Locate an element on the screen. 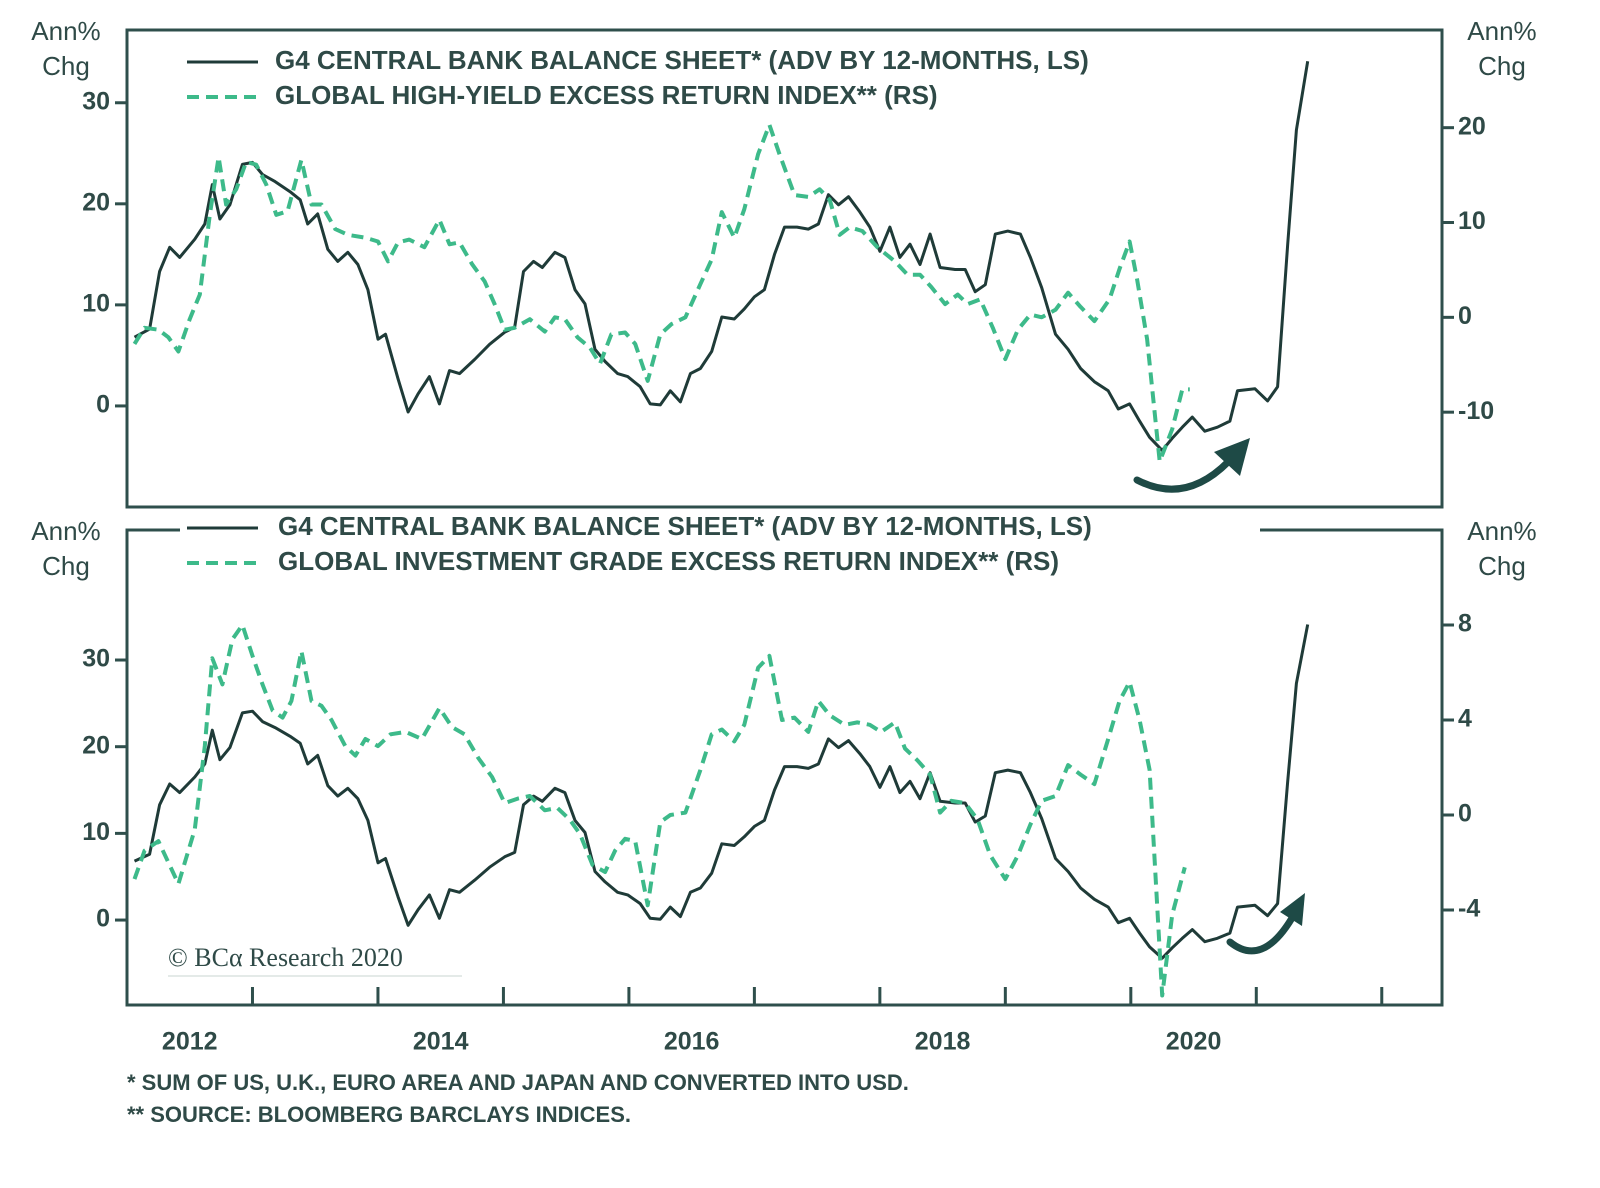 The width and height of the screenshot is (1600, 1188). x-tick-label: 2020 is located at coordinates (1194, 1042).